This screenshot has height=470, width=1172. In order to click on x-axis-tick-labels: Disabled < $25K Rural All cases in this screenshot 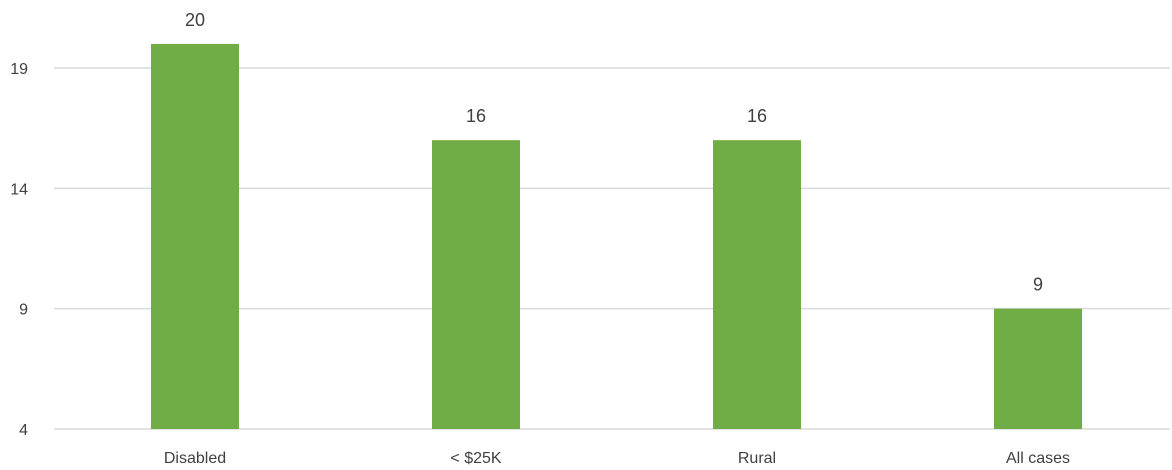, I will do `click(617, 458)`.